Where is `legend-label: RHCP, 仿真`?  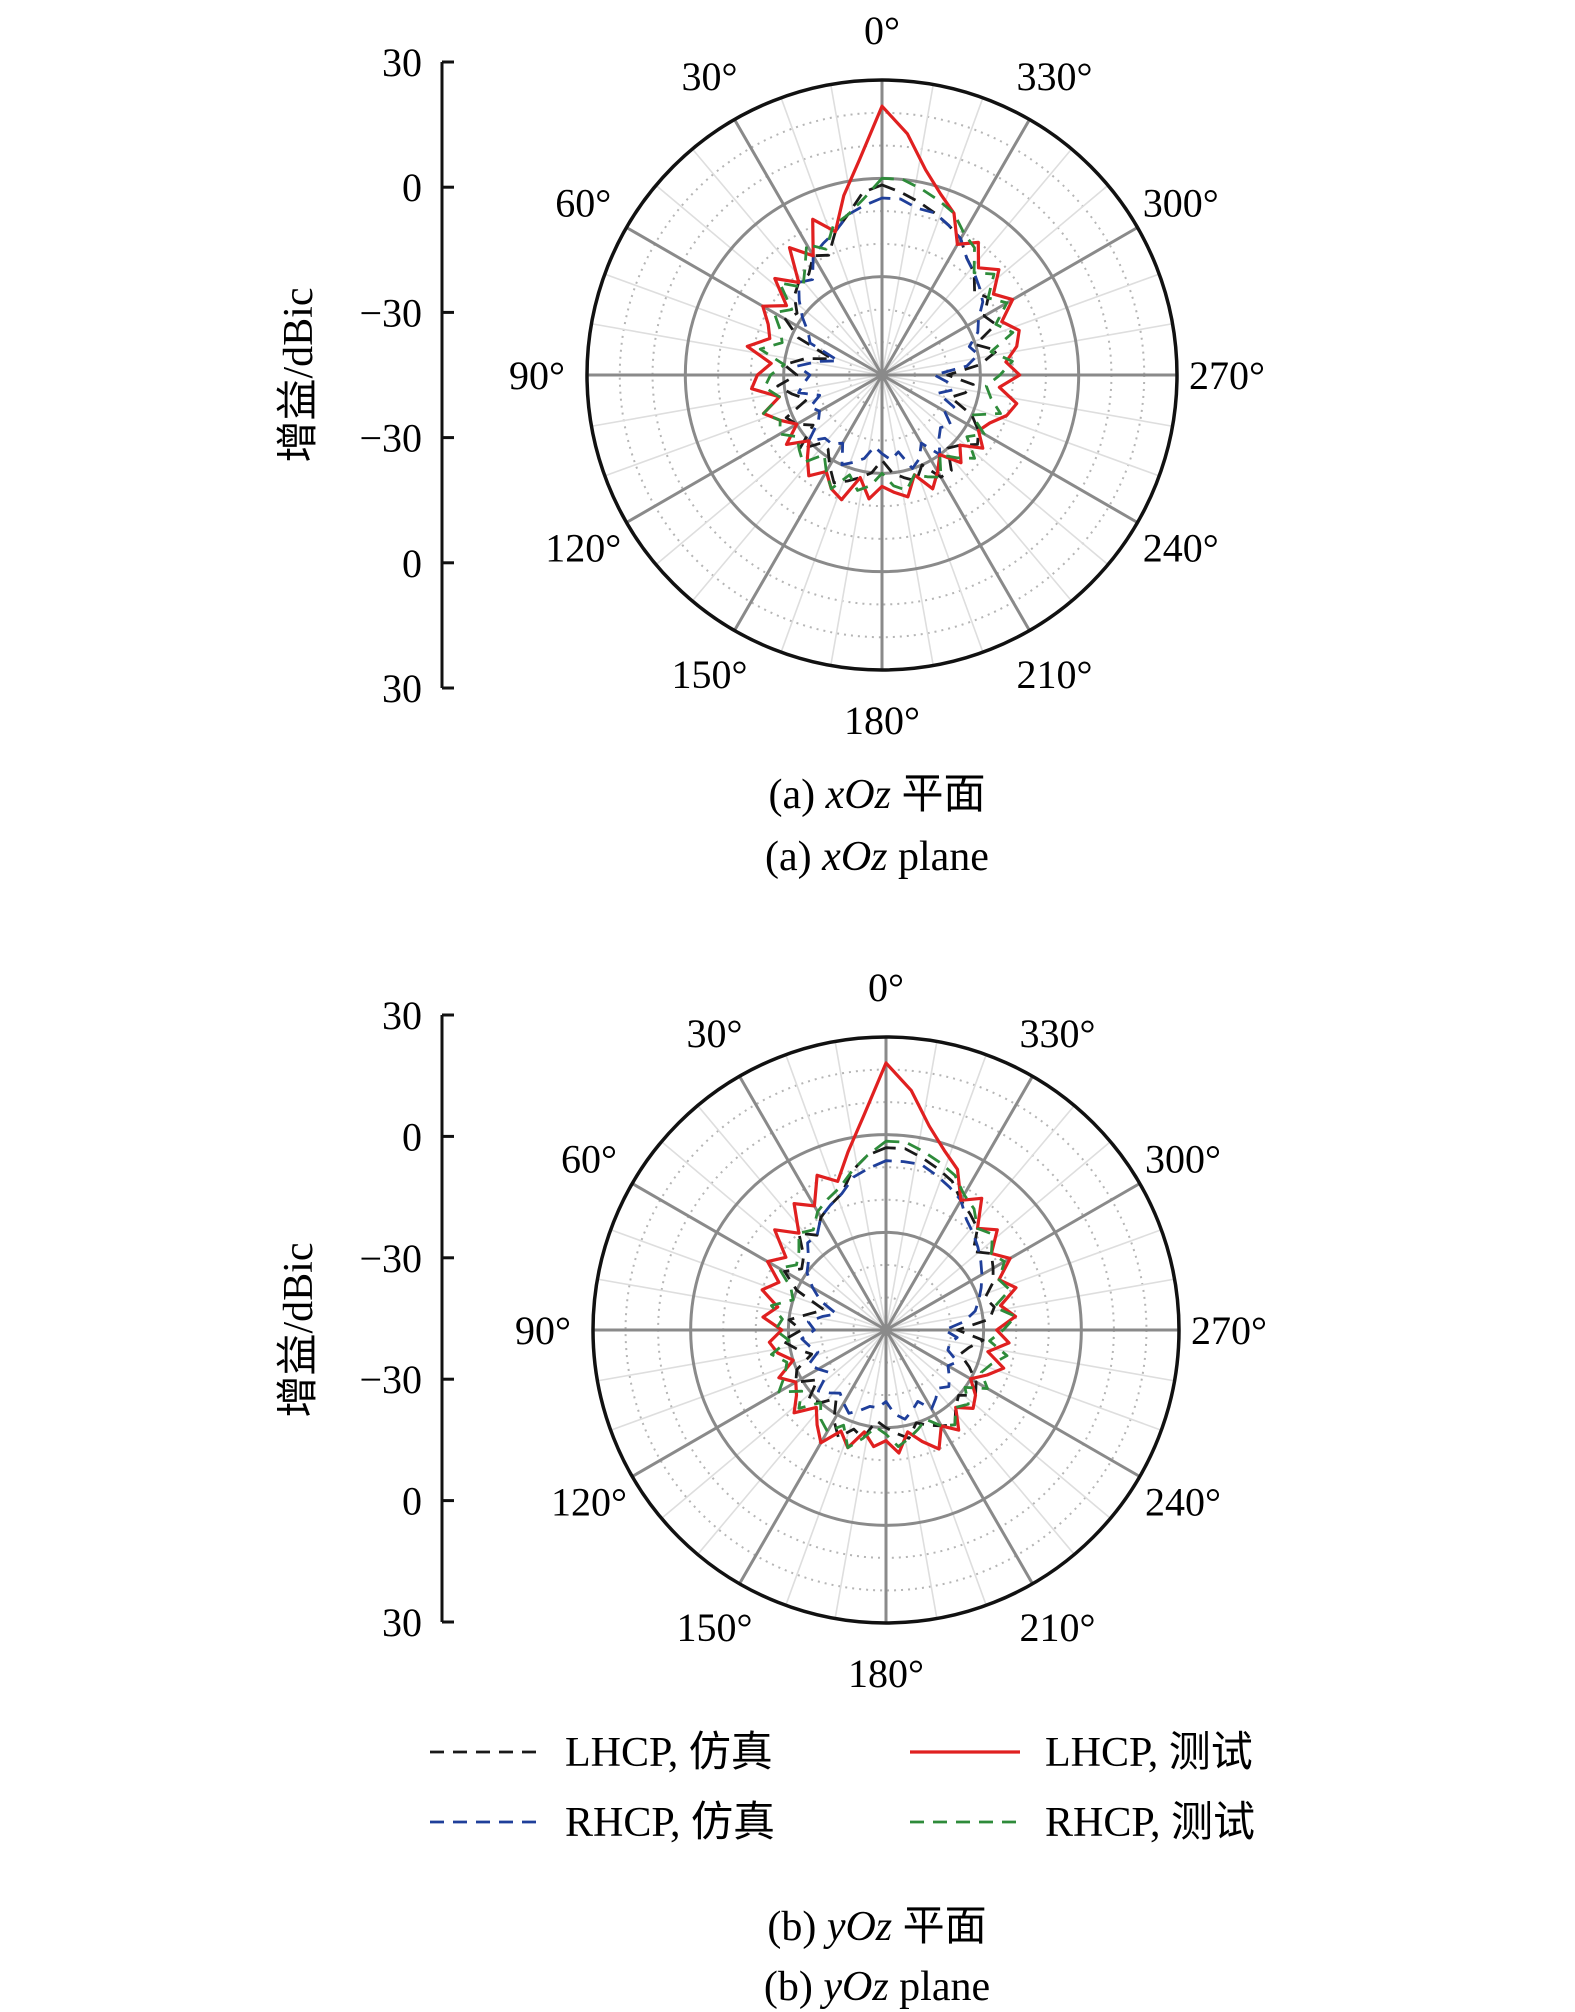 legend-label: RHCP, 仿真 is located at coordinates (670, 1823).